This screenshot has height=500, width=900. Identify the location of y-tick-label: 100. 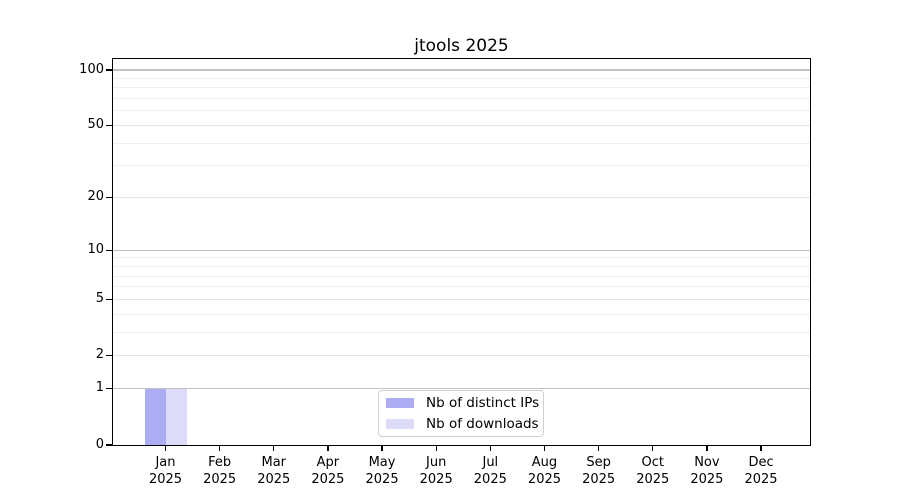
(91, 69).